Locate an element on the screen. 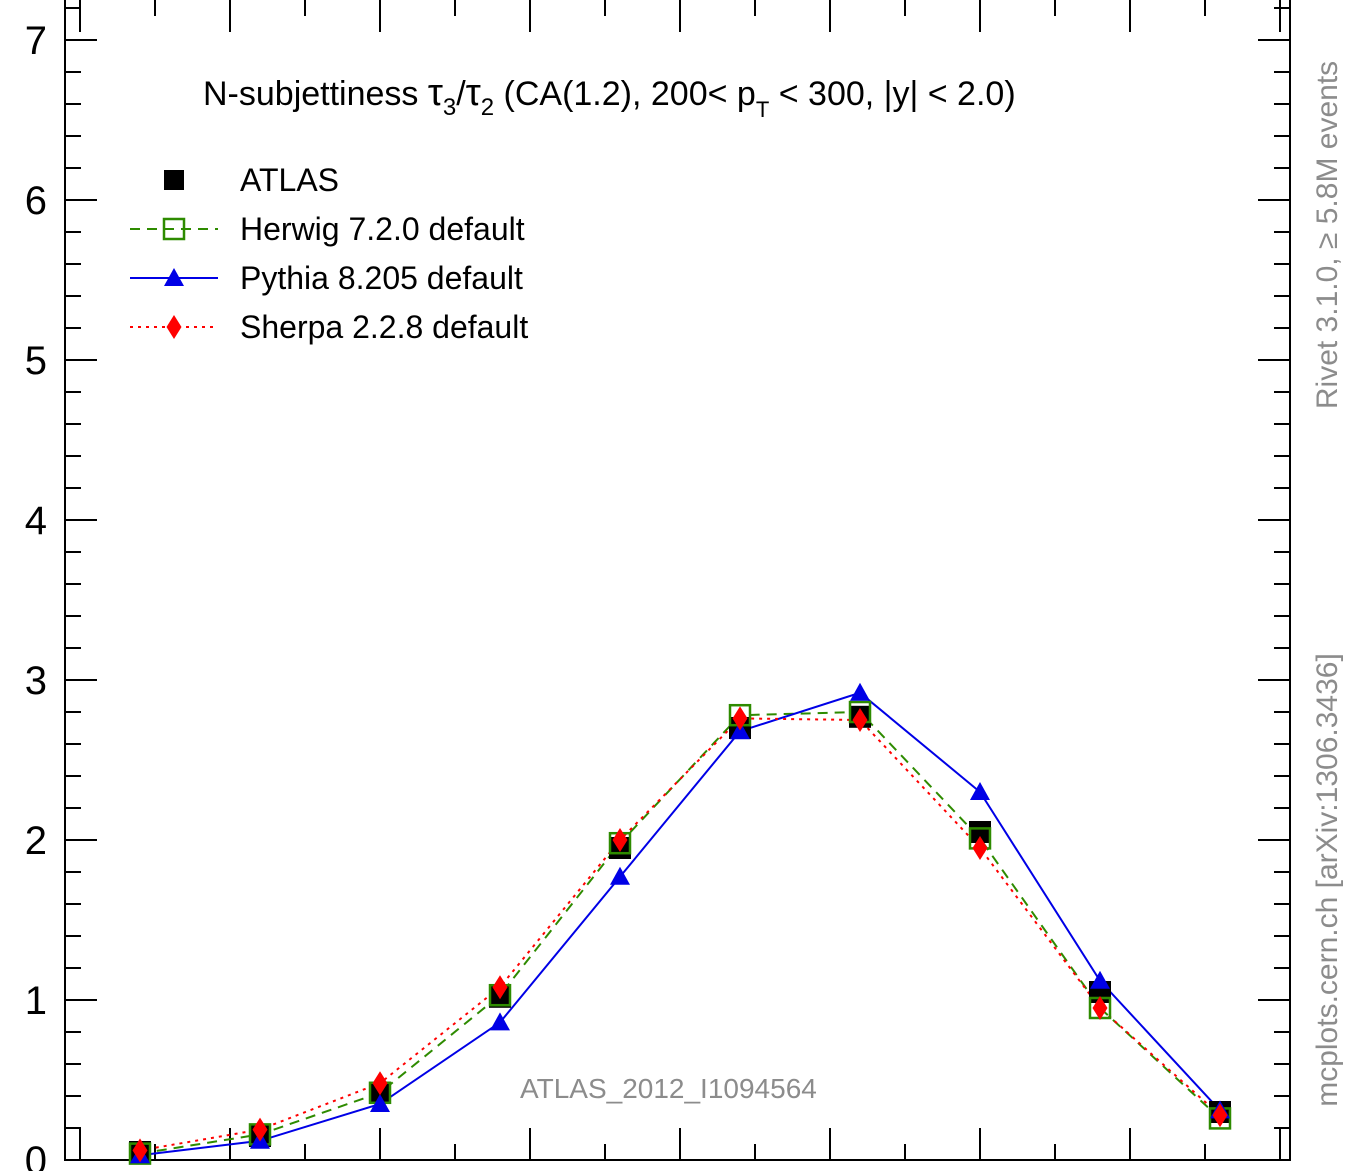 This screenshot has height=1171, width=1346. rivet-label: Rivet 3.1.0, ≥ 5.8M events is located at coordinates (1327, 235).